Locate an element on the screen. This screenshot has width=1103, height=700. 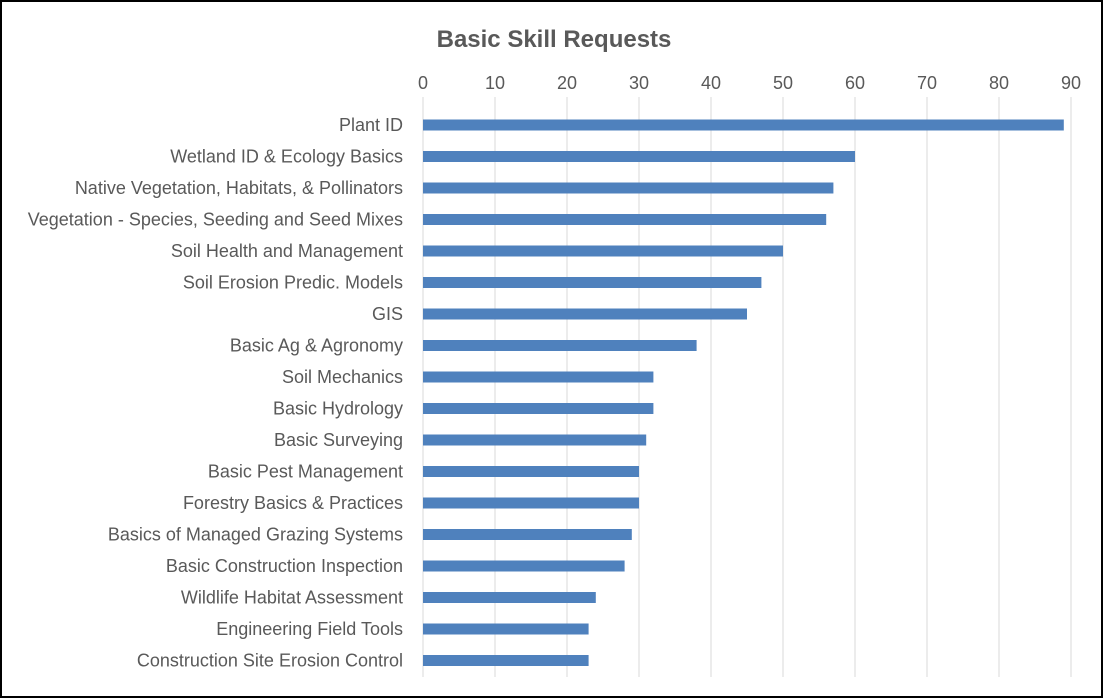
x-tick-label: 80 is located at coordinates (999, 83).